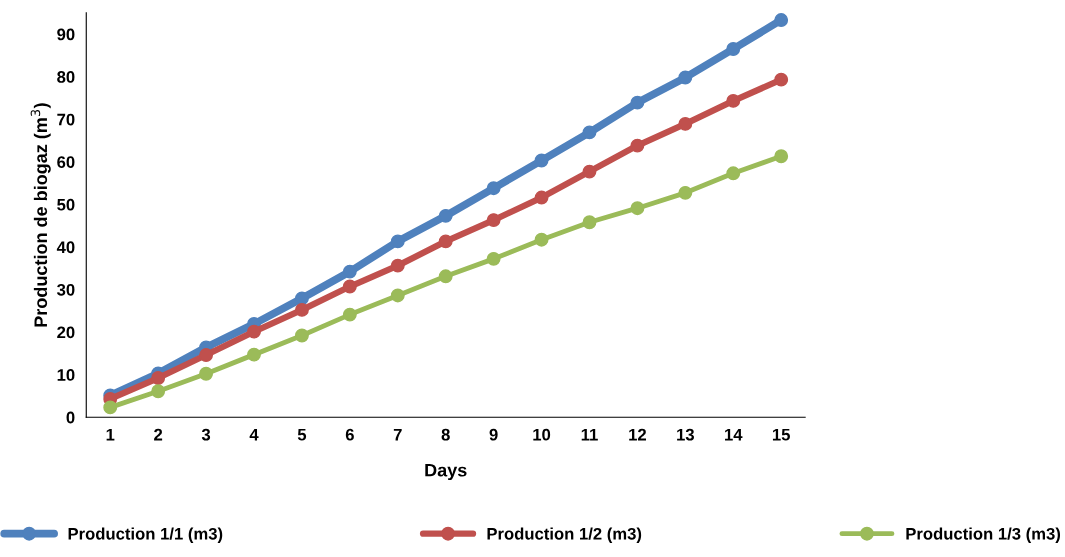 This screenshot has height=557, width=1065. What do you see at coordinates (445, 434) in the screenshot?
I see `x-tick-label: 8` at bounding box center [445, 434].